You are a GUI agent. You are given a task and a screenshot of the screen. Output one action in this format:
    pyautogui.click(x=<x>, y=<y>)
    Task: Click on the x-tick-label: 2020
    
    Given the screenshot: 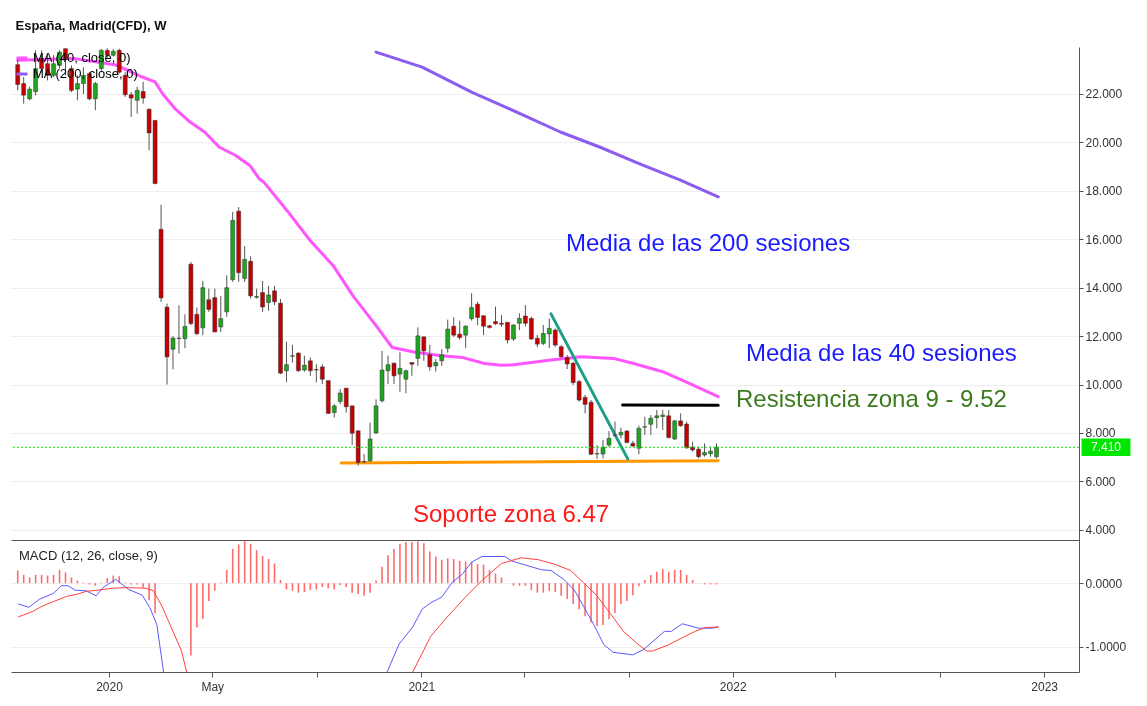 What is the action you would take?
    pyautogui.click(x=110, y=686)
    